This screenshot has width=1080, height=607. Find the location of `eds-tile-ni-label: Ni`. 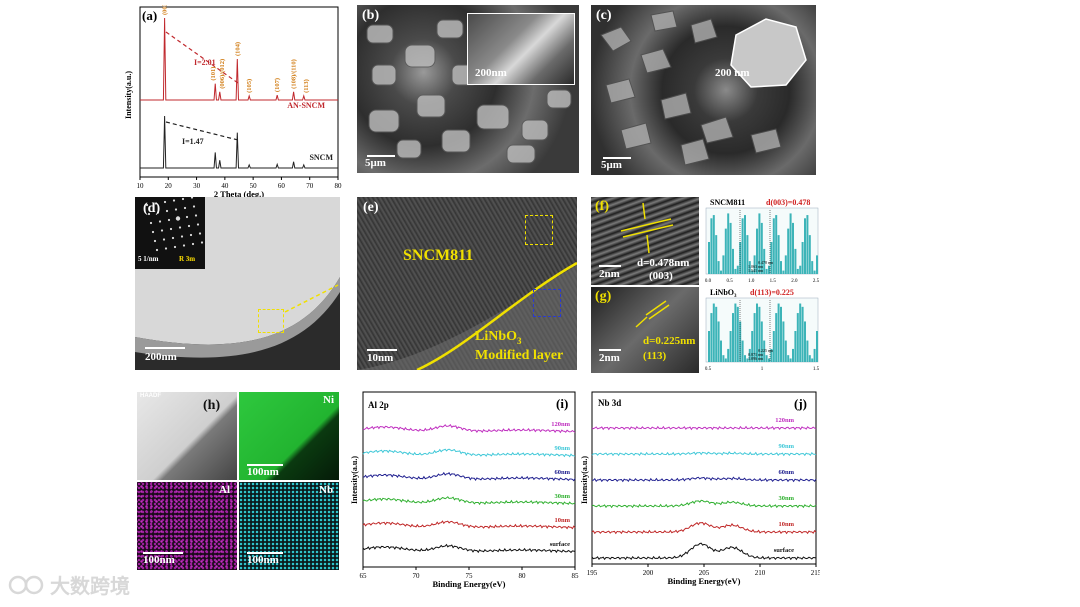

eds-tile-ni-label: Ni is located at coordinates (328, 400).